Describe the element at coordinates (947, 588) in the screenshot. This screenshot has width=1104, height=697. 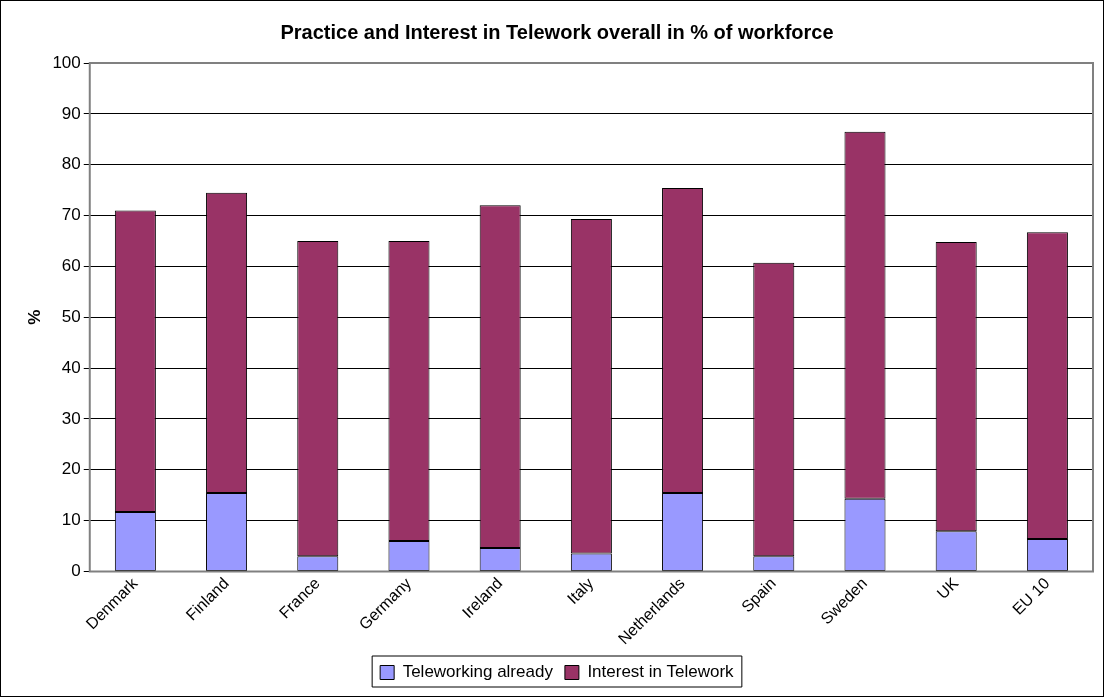
I see `x-tick-label: UK` at that location.